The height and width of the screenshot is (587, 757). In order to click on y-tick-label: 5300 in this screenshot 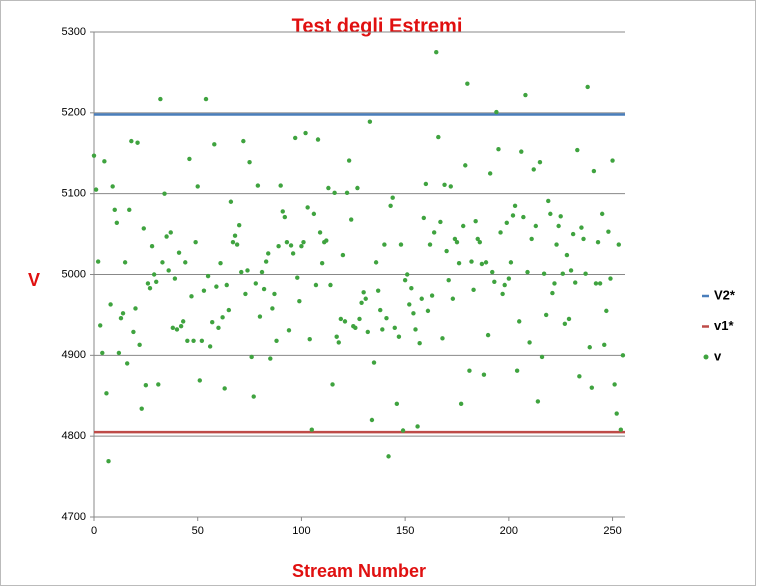, I will do `click(74, 32)`.